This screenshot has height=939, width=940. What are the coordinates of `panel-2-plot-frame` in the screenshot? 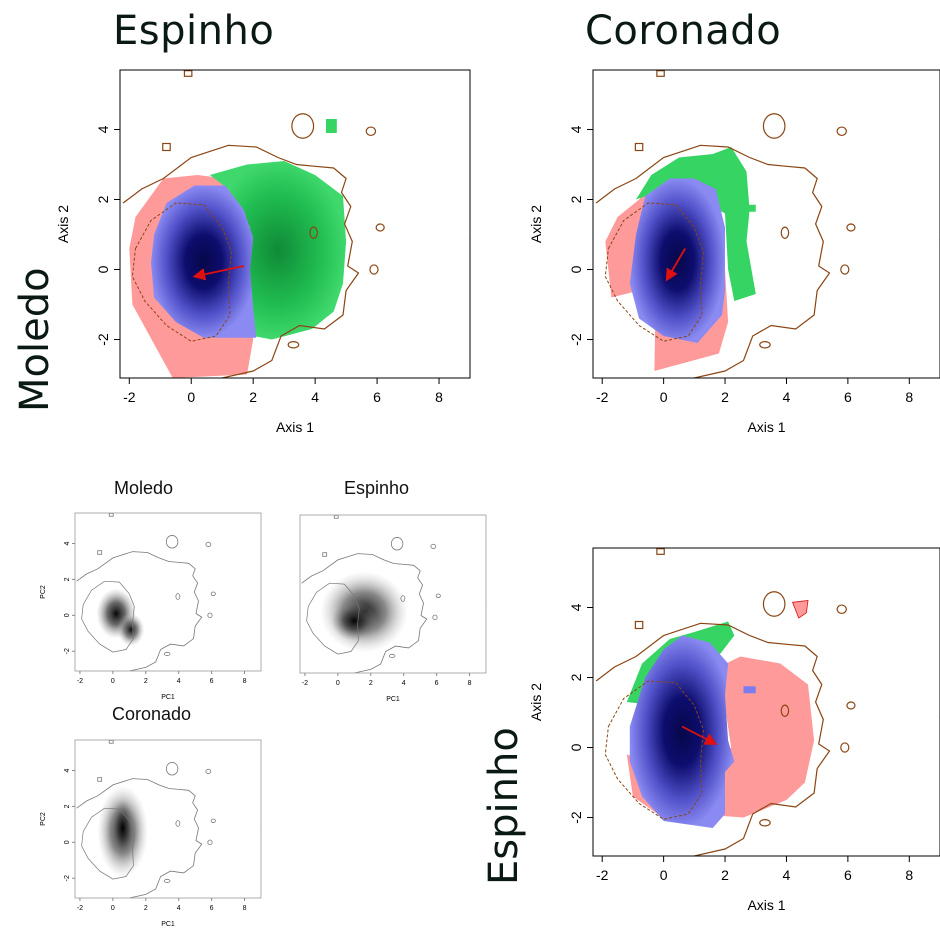 It's located at (766, 224).